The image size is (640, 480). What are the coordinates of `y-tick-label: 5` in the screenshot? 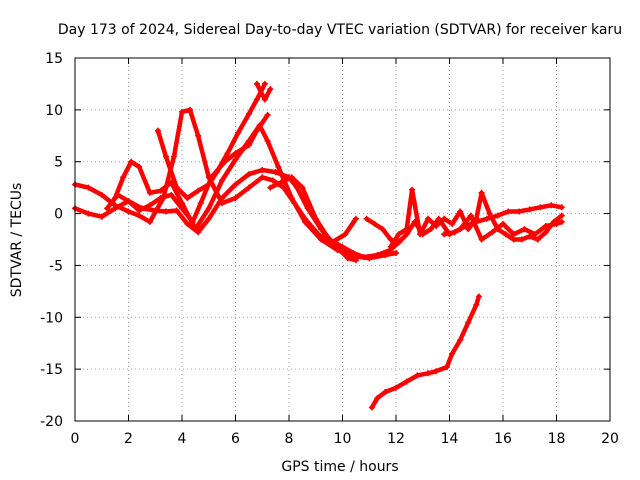 It's located at (58, 163).